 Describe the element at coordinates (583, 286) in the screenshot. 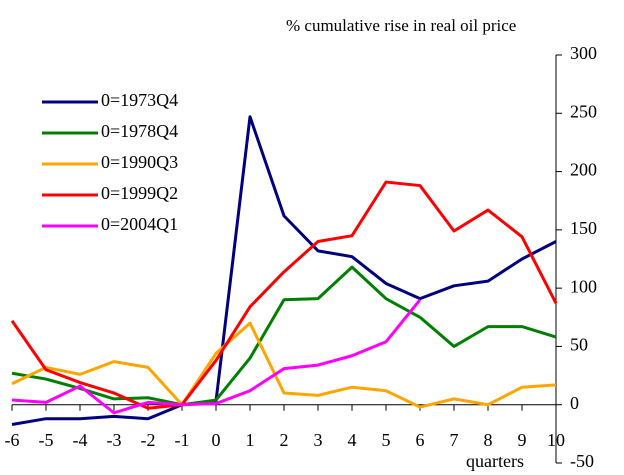

I see `y-tick-label: 100` at that location.